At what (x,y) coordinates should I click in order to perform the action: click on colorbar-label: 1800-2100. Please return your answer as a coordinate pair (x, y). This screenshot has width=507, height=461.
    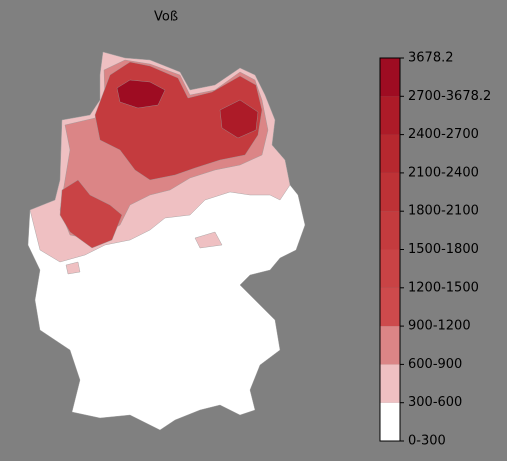
    Looking at the image, I should click on (443, 211).